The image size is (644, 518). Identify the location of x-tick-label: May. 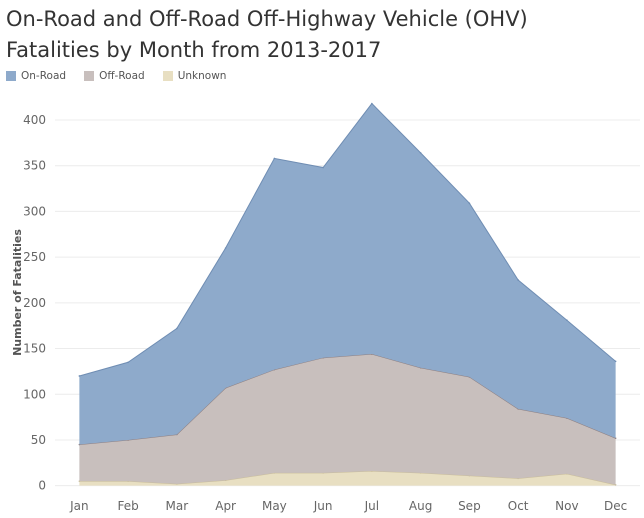
(274, 506).